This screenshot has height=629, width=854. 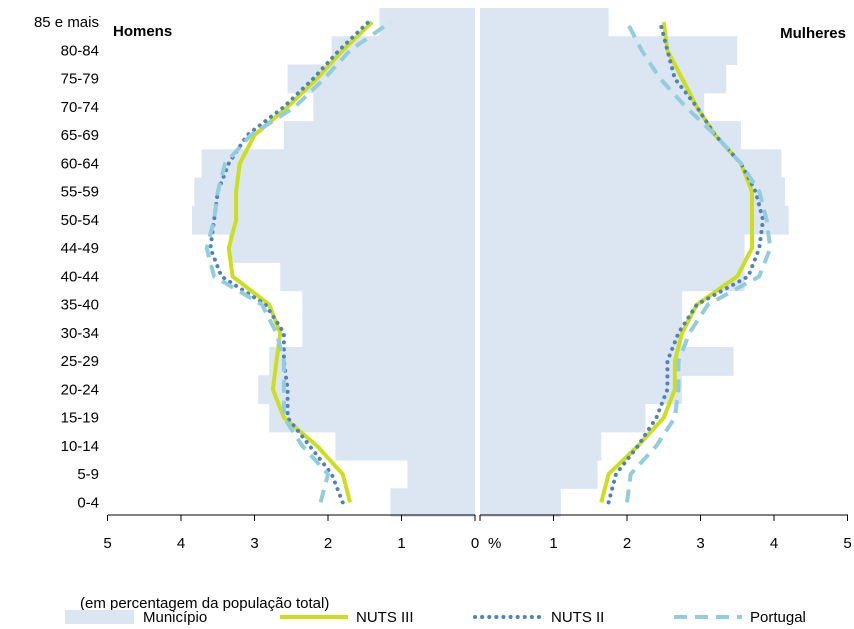 I want to click on x-tick-label: 0, so click(x=475, y=543).